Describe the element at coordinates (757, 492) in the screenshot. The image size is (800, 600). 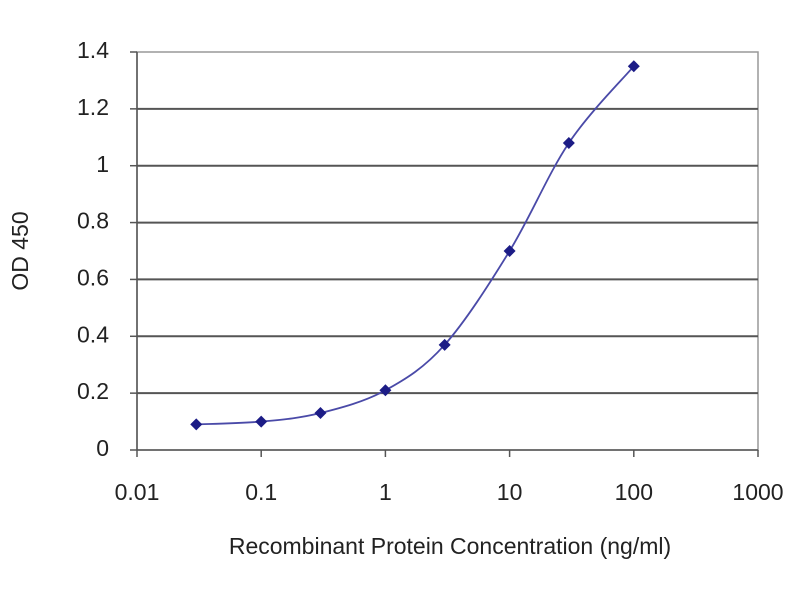
I see `x-tick-label: 1000` at that location.